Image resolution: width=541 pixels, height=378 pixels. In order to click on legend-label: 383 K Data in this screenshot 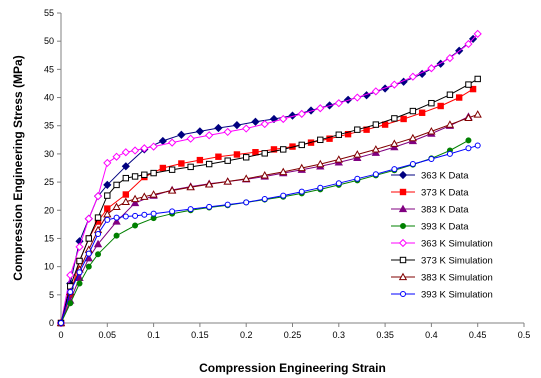, I will do `click(445, 210)`.